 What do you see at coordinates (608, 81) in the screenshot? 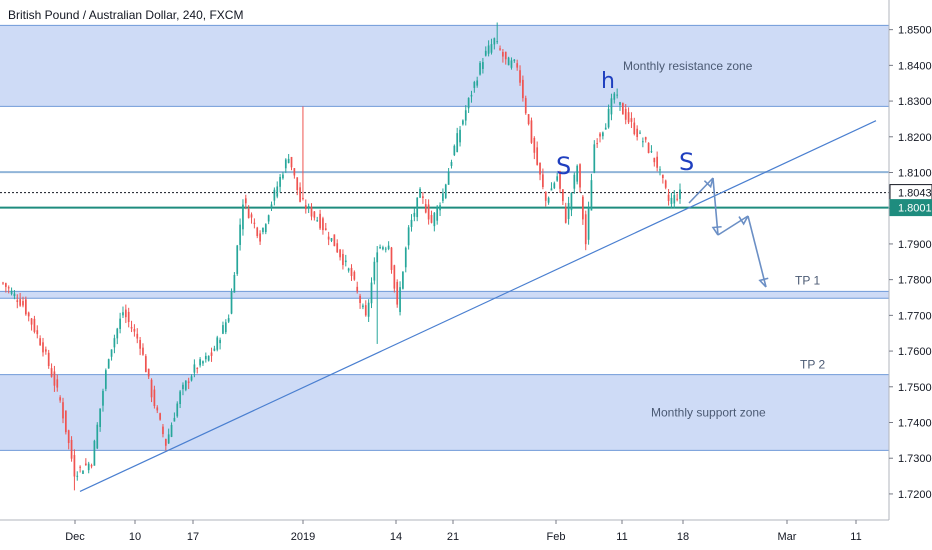
I see `pattern-label-head: h` at bounding box center [608, 81].